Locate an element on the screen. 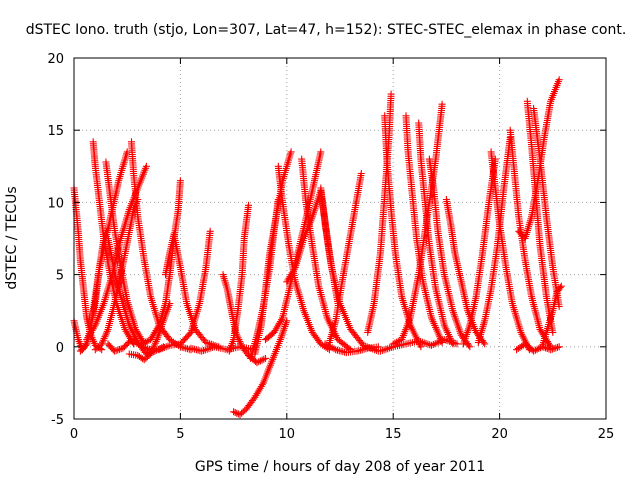 The height and width of the screenshot is (480, 640). x-tick-label: 0 is located at coordinates (74, 434).